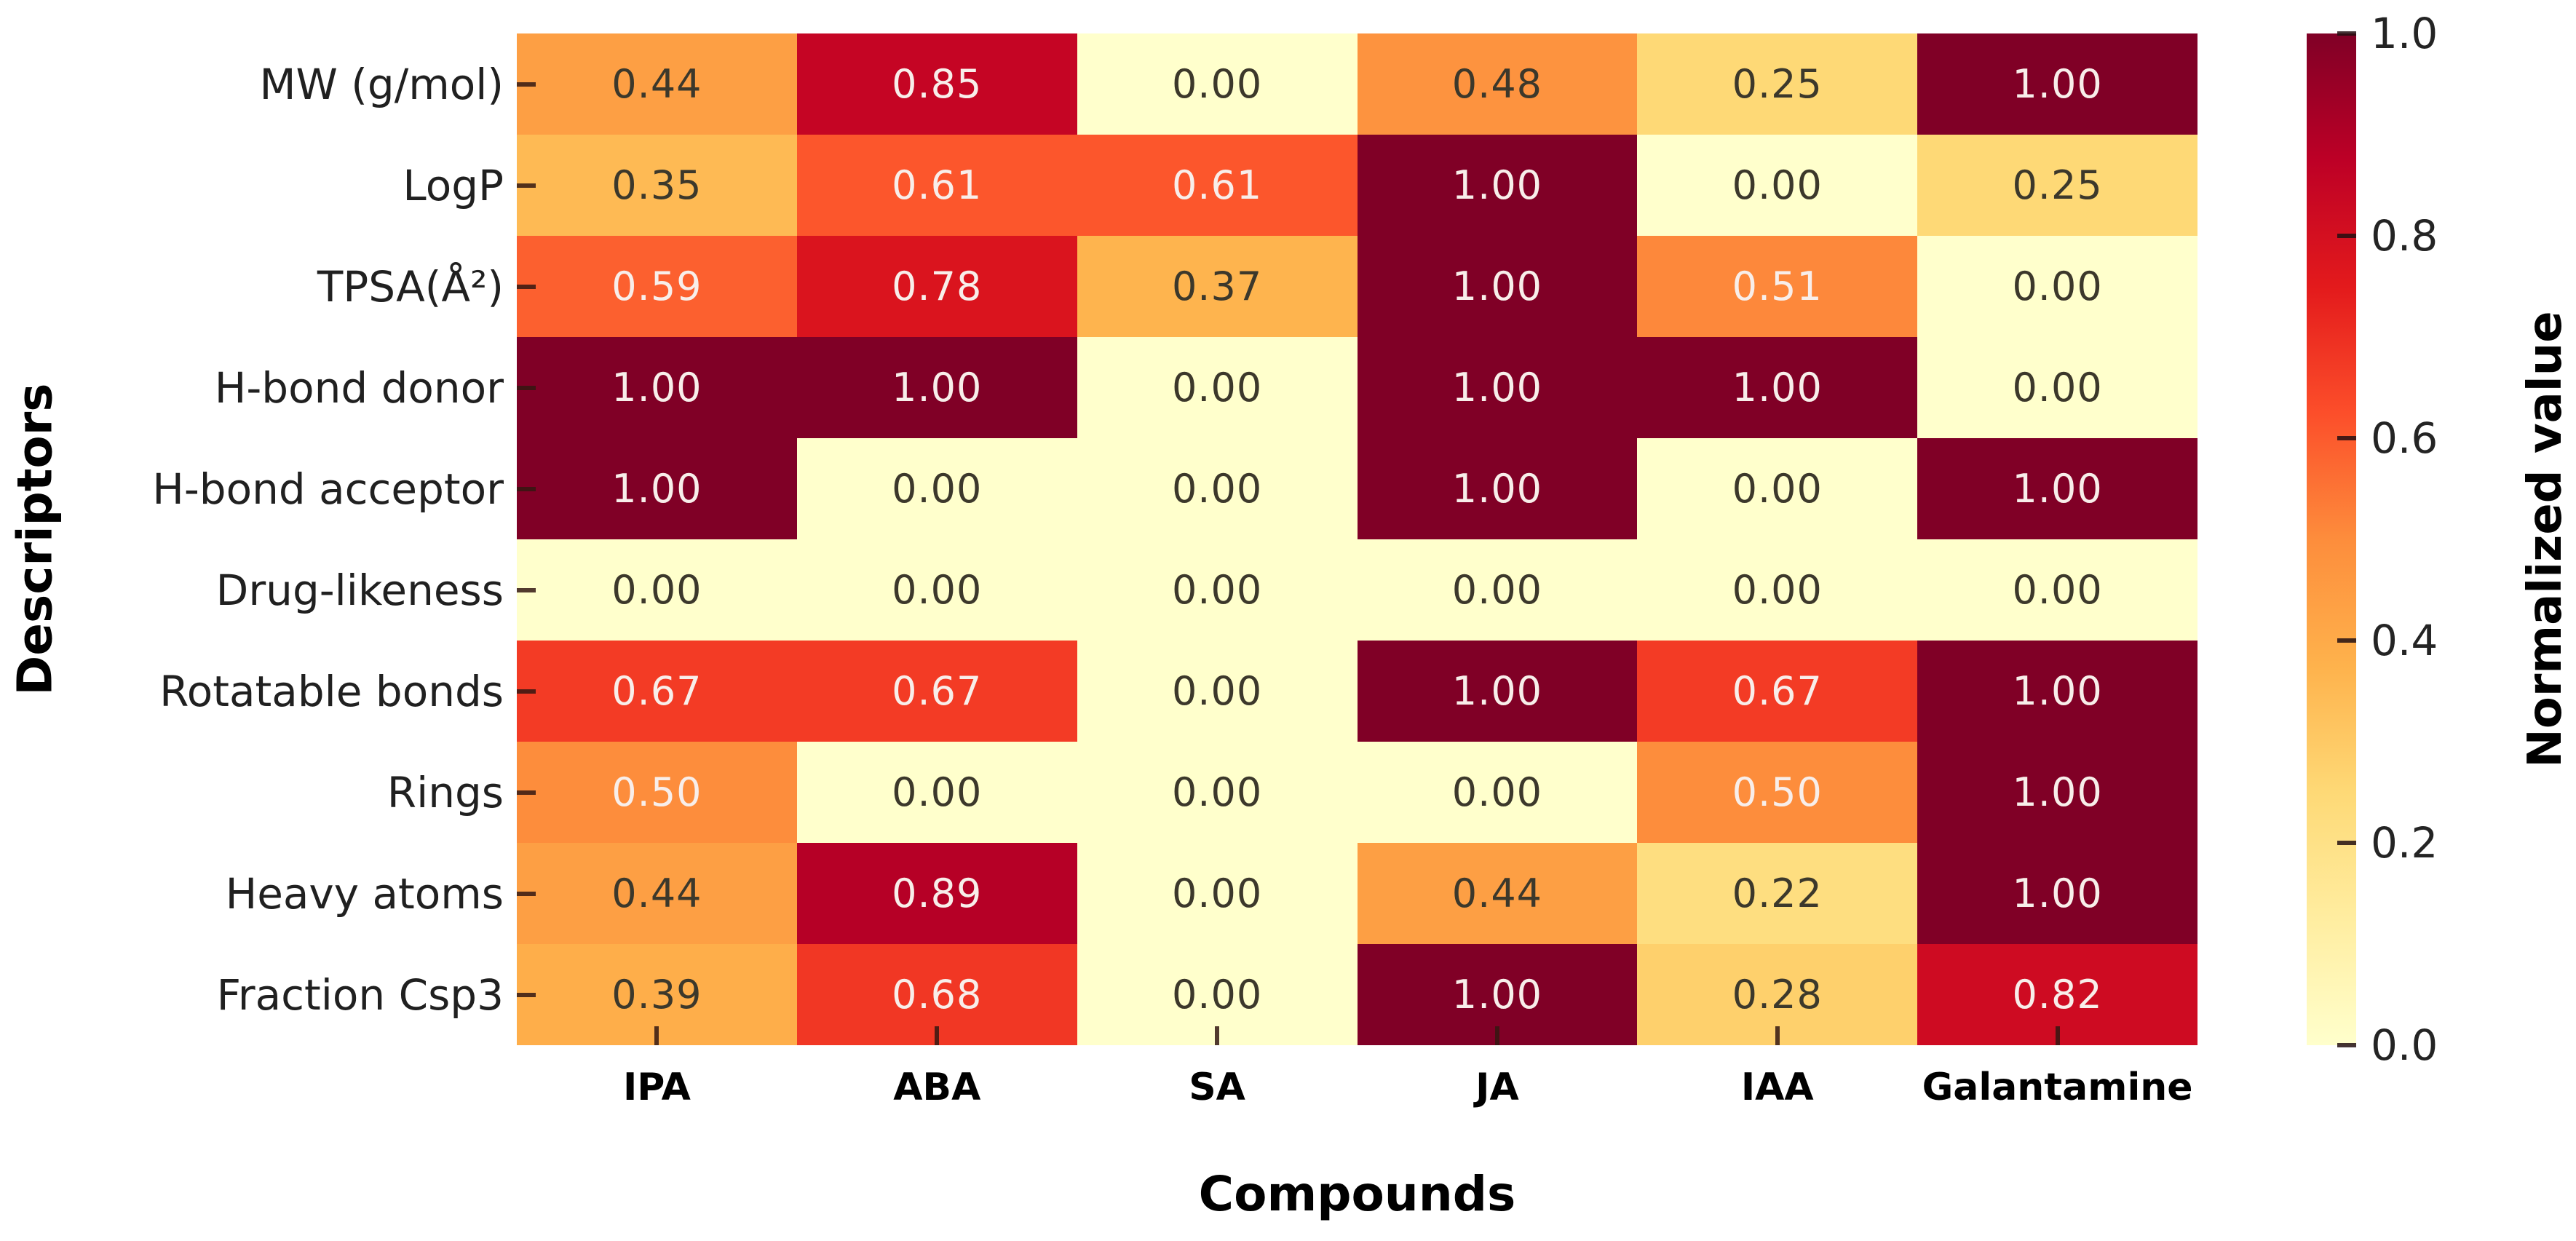 This screenshot has width=2576, height=1241. I want to click on row-label: LogP, so click(453, 185).